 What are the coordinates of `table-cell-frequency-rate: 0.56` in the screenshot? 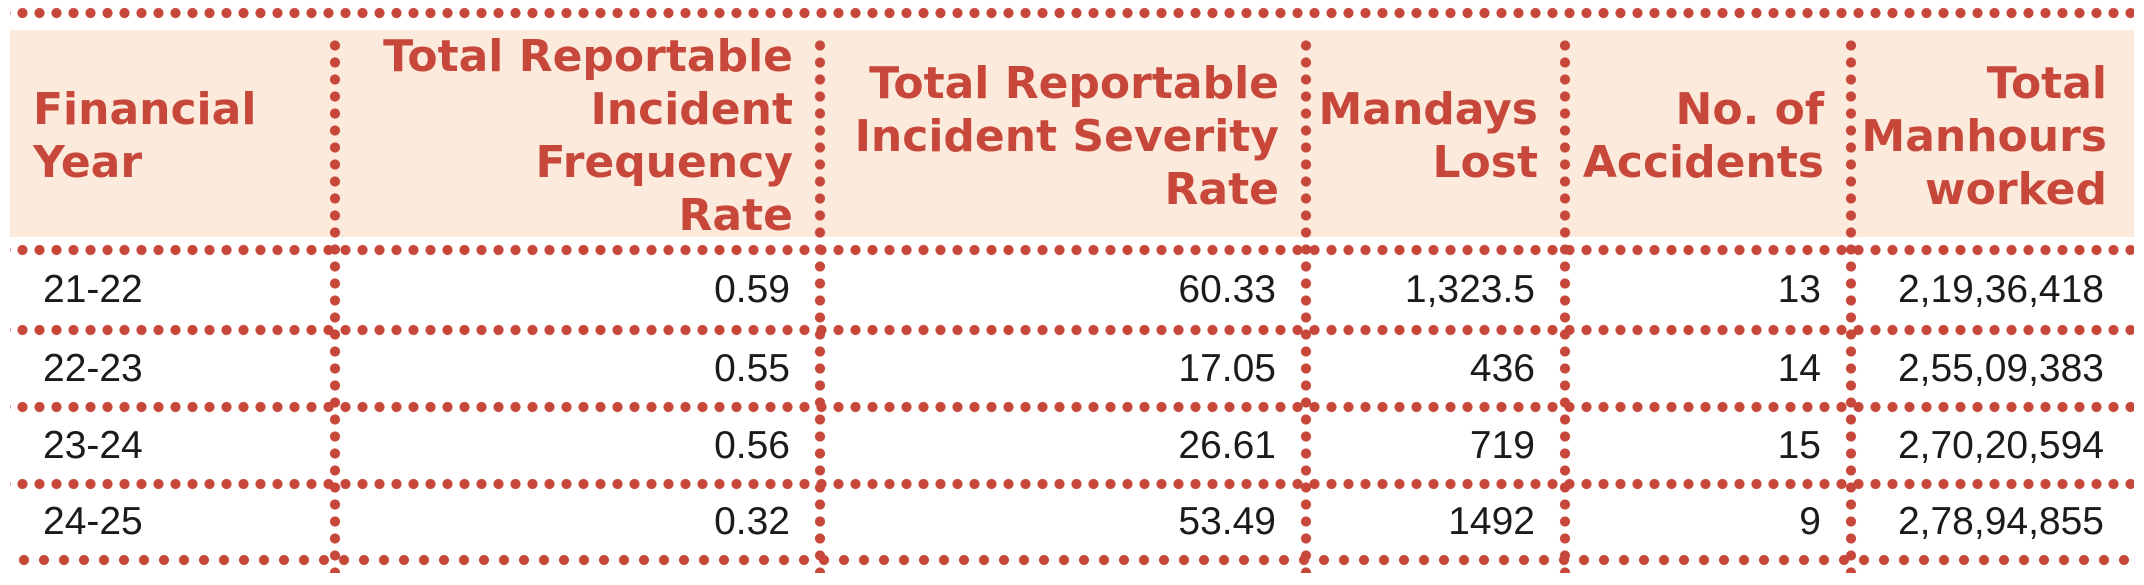 It's located at (752, 445).